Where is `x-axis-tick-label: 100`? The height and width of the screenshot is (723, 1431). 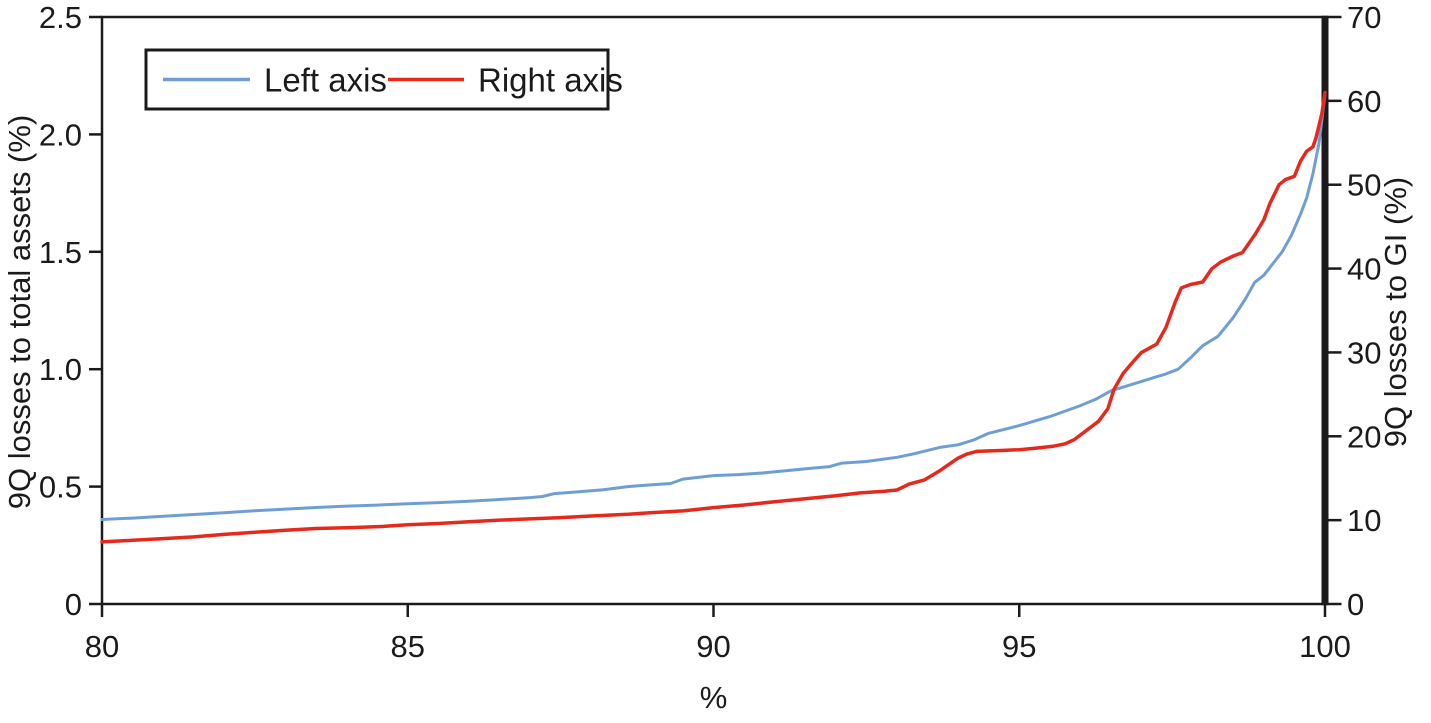 x-axis-tick-label: 100 is located at coordinates (1325, 646).